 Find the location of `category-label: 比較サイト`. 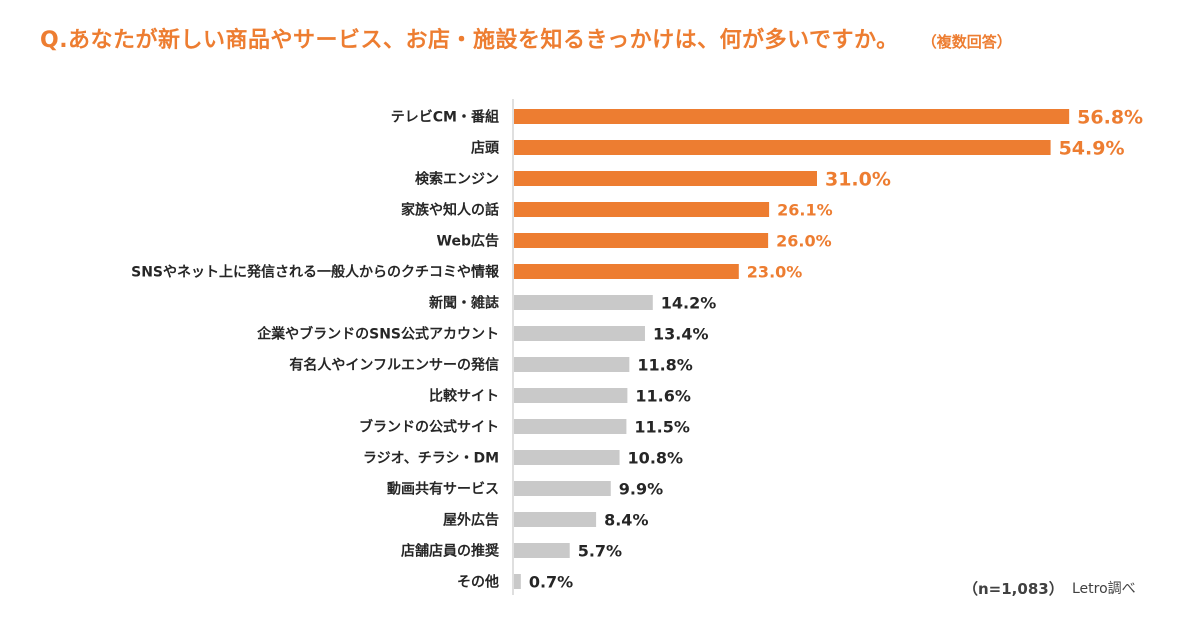

category-label: 比較サイト is located at coordinates (464, 396).